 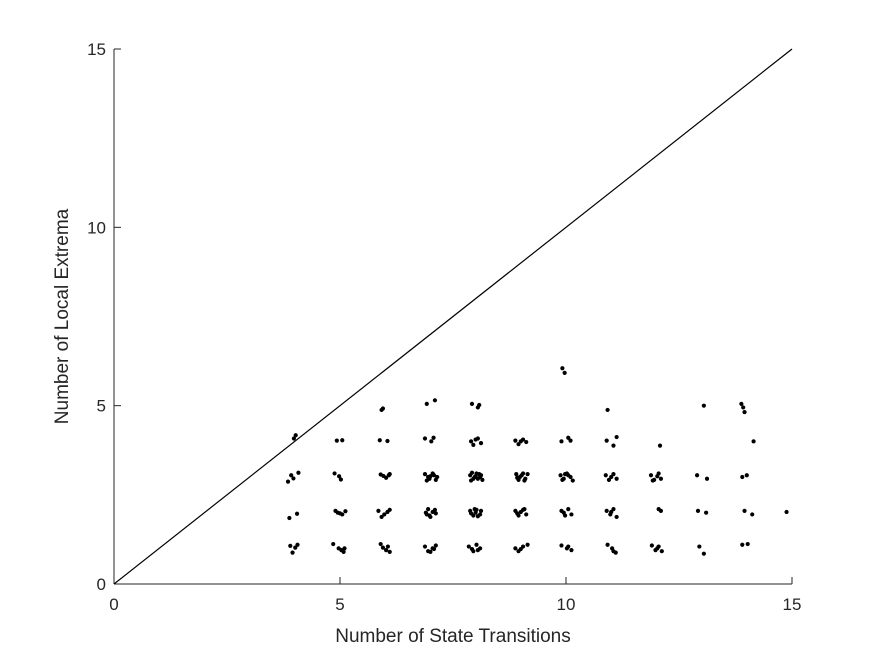 What do you see at coordinates (101, 584) in the screenshot?
I see `y-tick-label: 0` at bounding box center [101, 584].